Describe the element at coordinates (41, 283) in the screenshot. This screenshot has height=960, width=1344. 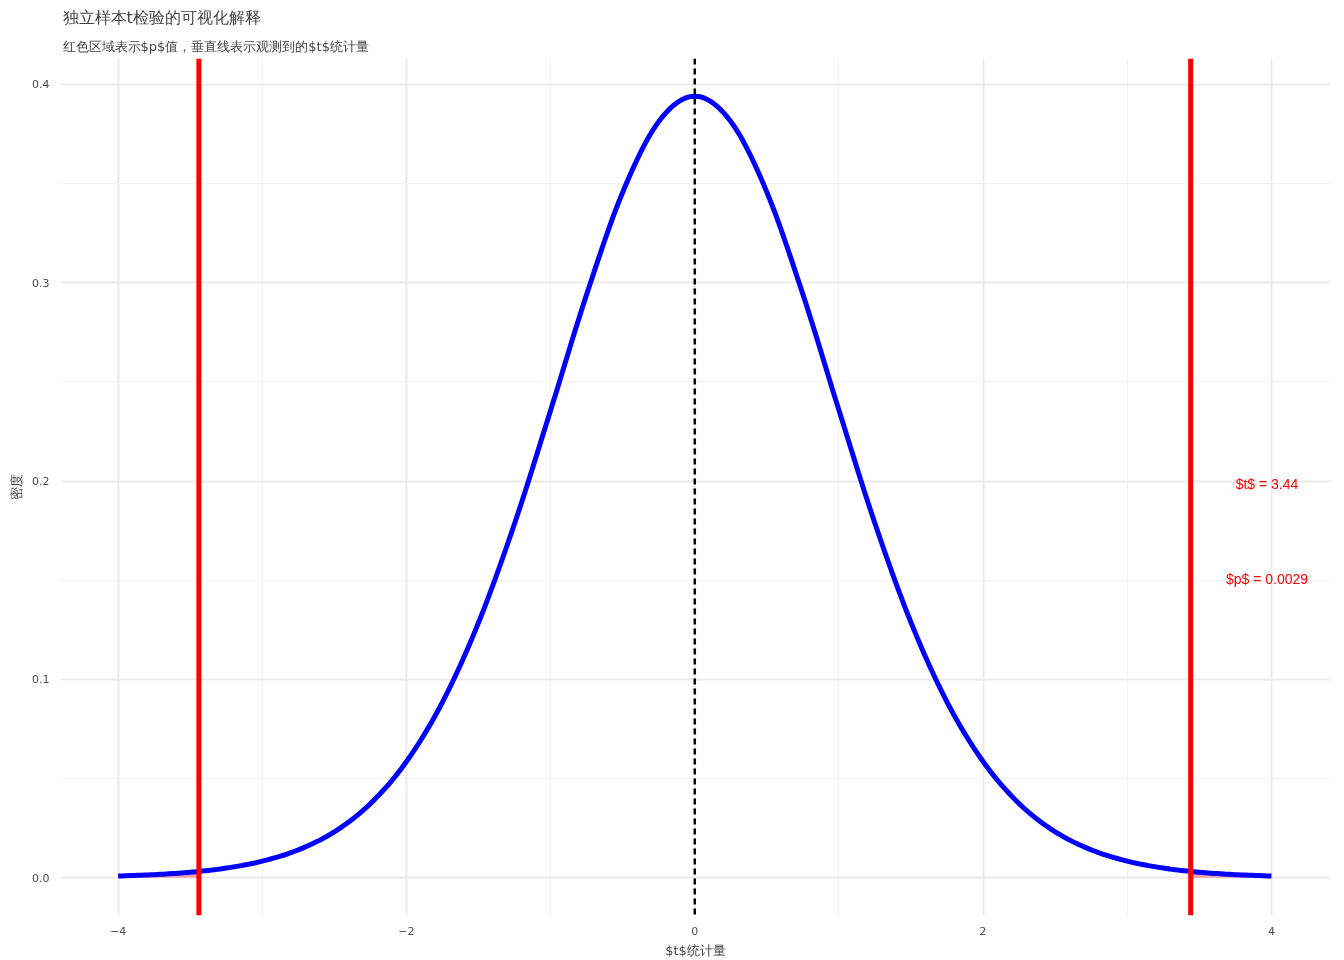
I see `y-tick-label: 0.3` at that location.